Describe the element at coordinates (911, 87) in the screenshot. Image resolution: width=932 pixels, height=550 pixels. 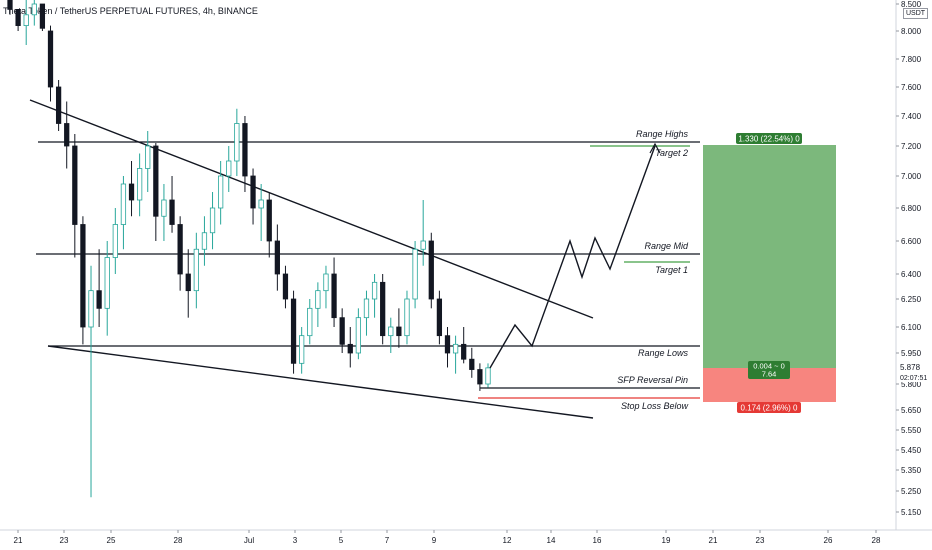
I see `price-tick-label: 7.600` at that location.